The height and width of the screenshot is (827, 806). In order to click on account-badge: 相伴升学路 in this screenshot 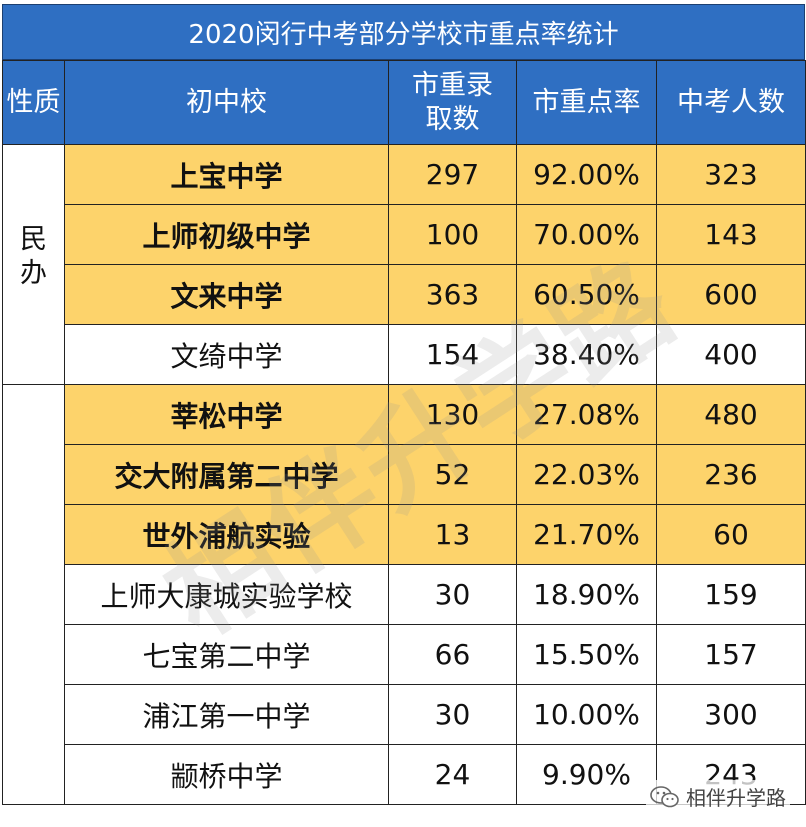, I will do `click(718, 796)`.